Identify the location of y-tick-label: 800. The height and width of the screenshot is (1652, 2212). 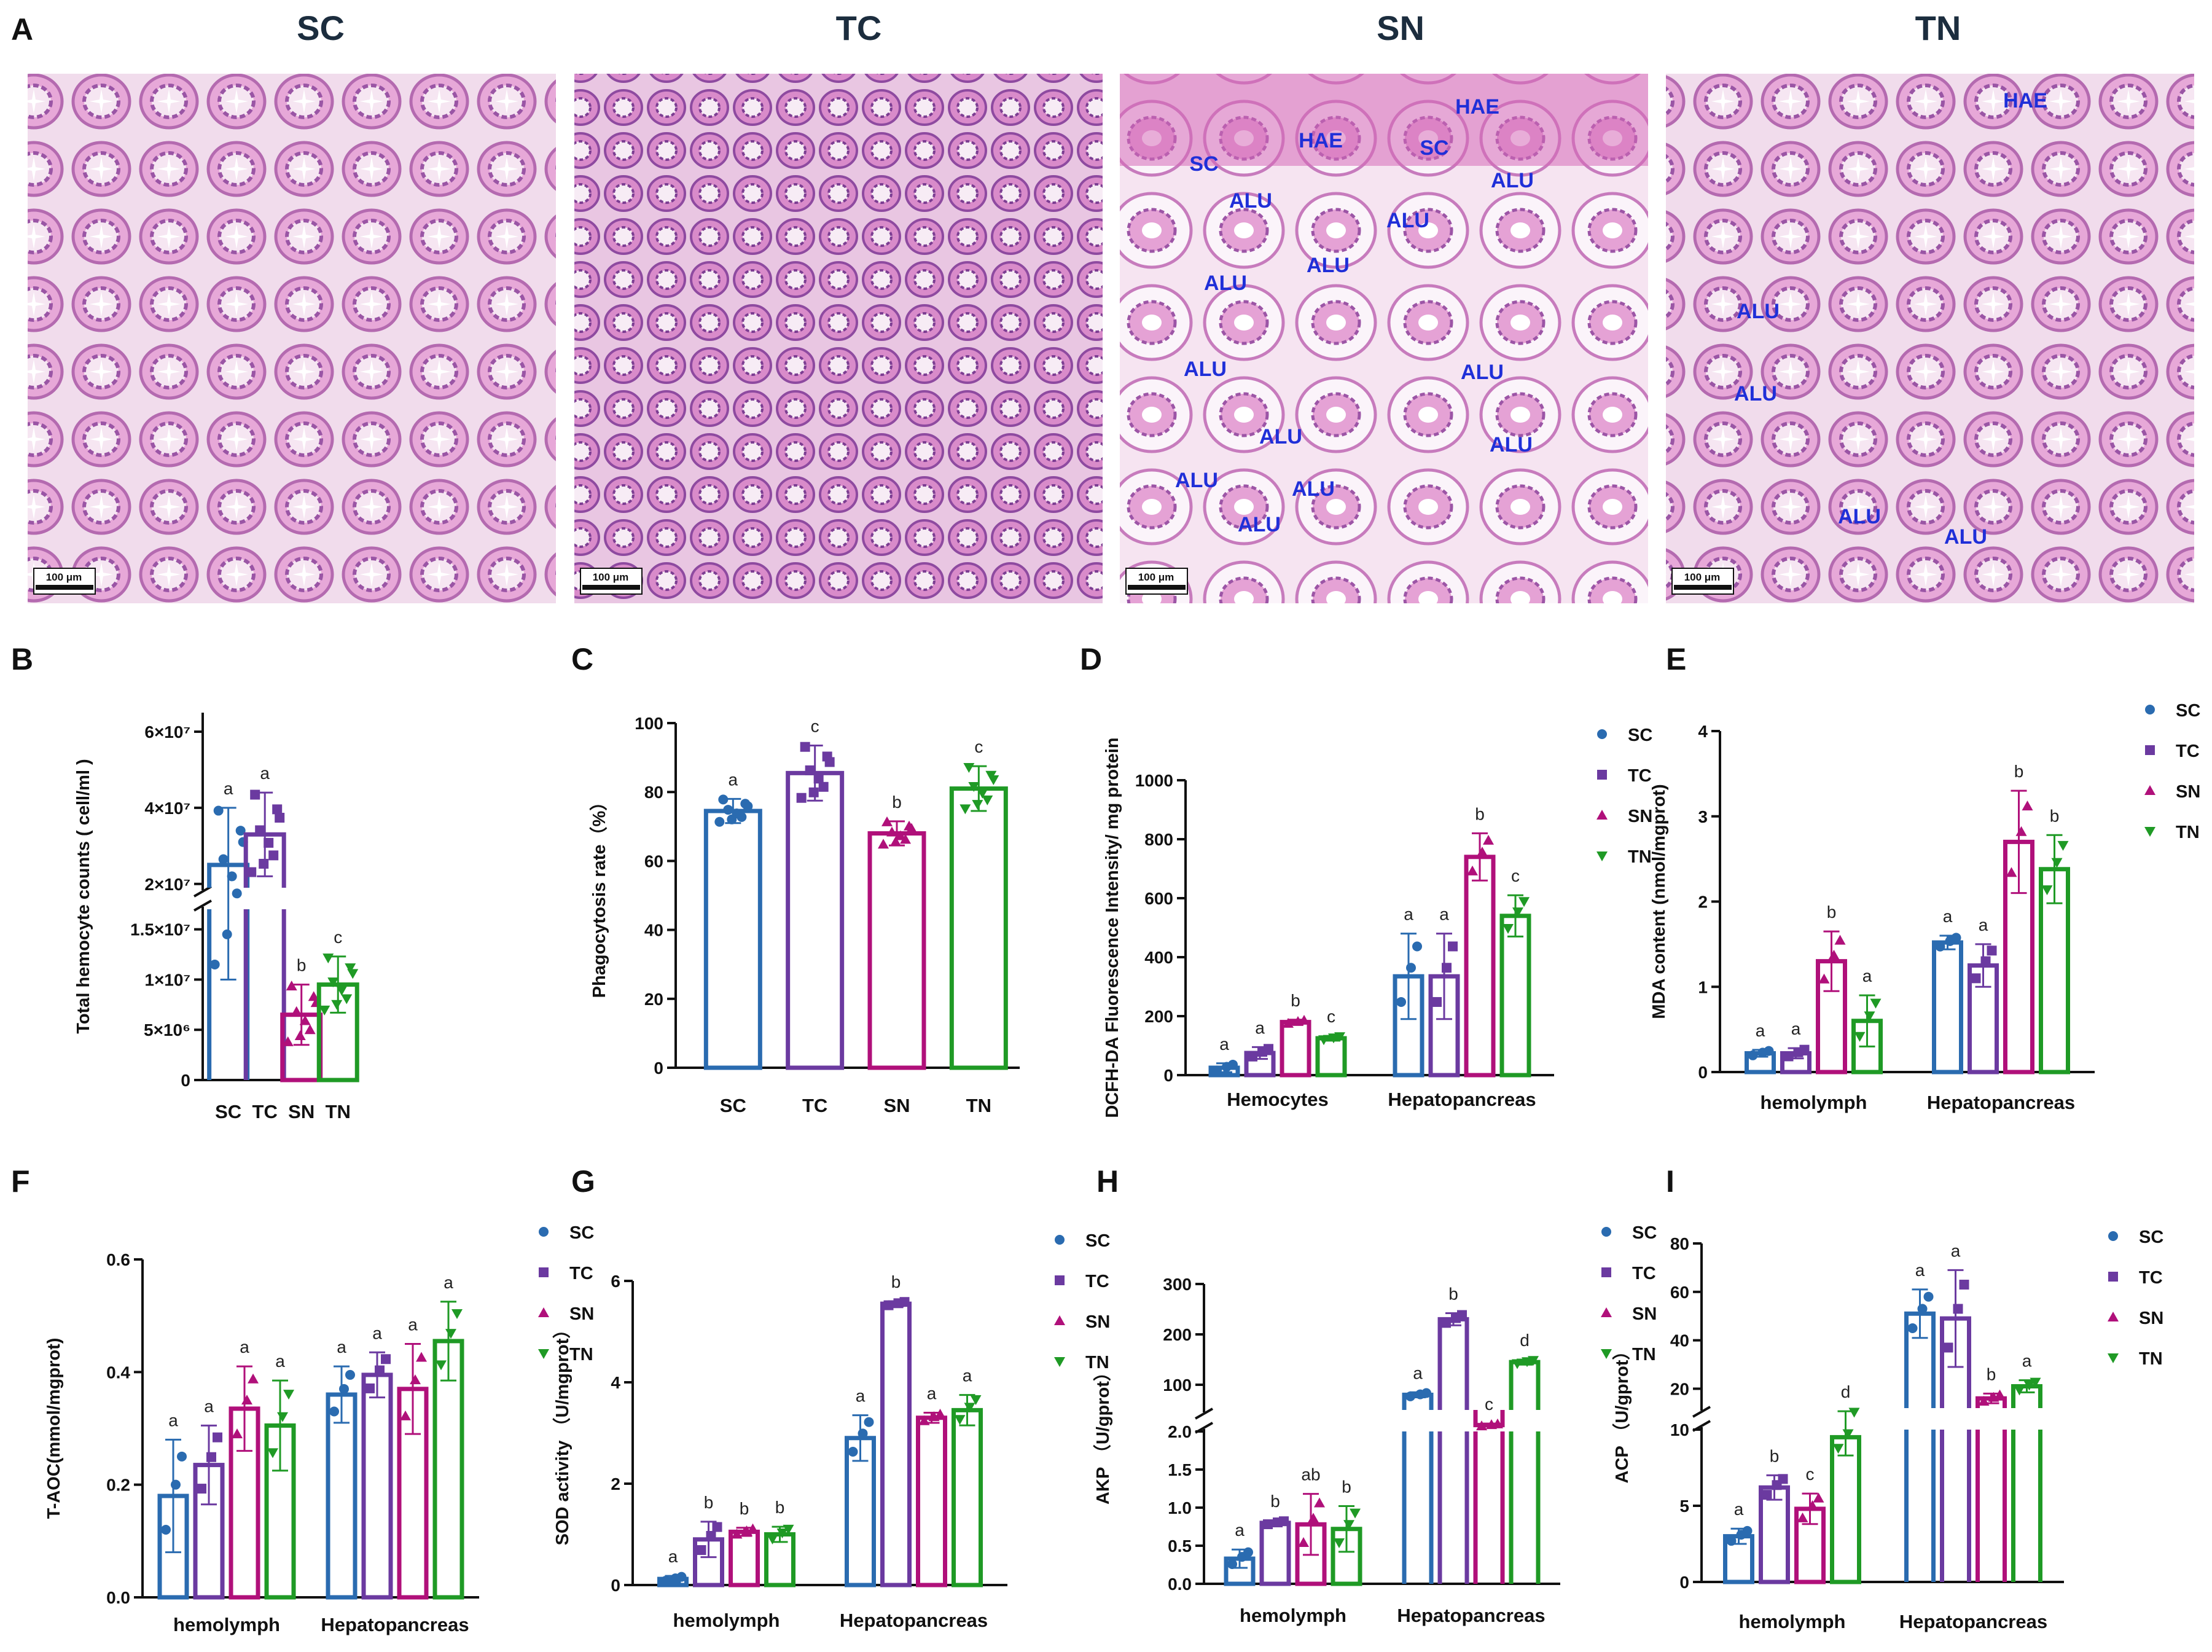
(1159, 839).